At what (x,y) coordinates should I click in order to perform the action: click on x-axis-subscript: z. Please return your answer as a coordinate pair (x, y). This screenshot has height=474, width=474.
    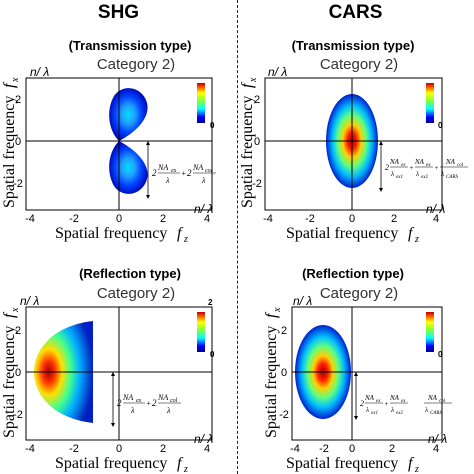
    Looking at the image, I should click on (185, 469).